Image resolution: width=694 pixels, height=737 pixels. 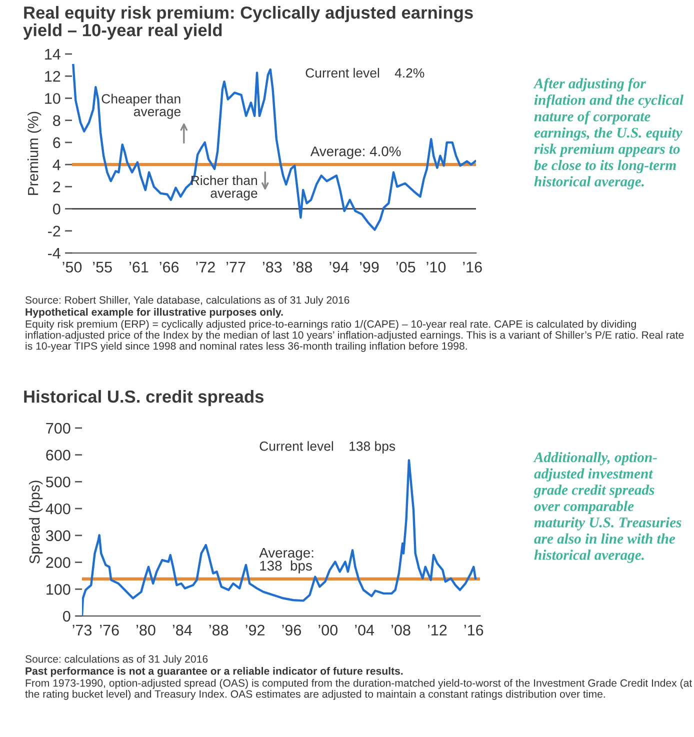 What do you see at coordinates (56, 142) in the screenshot?
I see `y-tick-label: 6` at bounding box center [56, 142].